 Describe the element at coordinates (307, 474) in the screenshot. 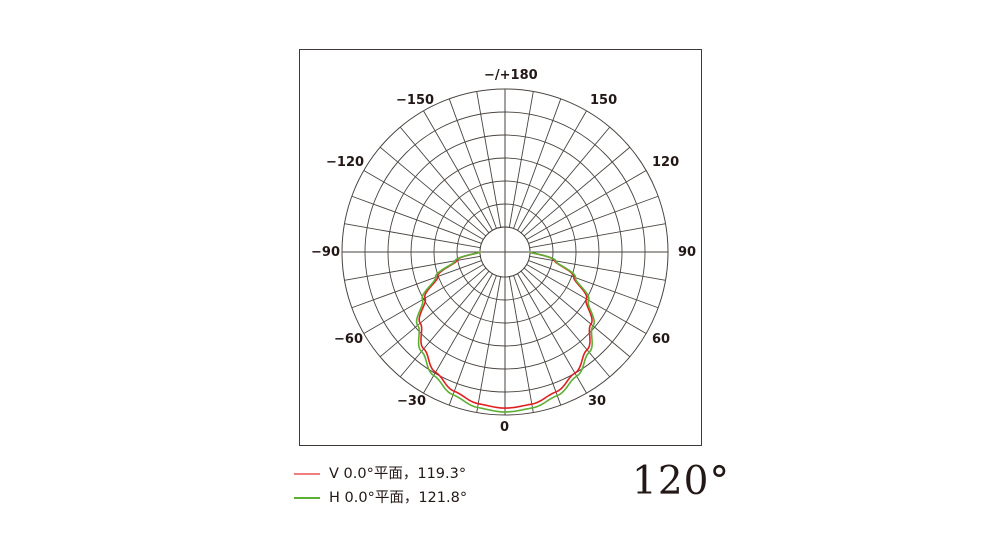

I see `legend-swatch-v-icon` at that location.